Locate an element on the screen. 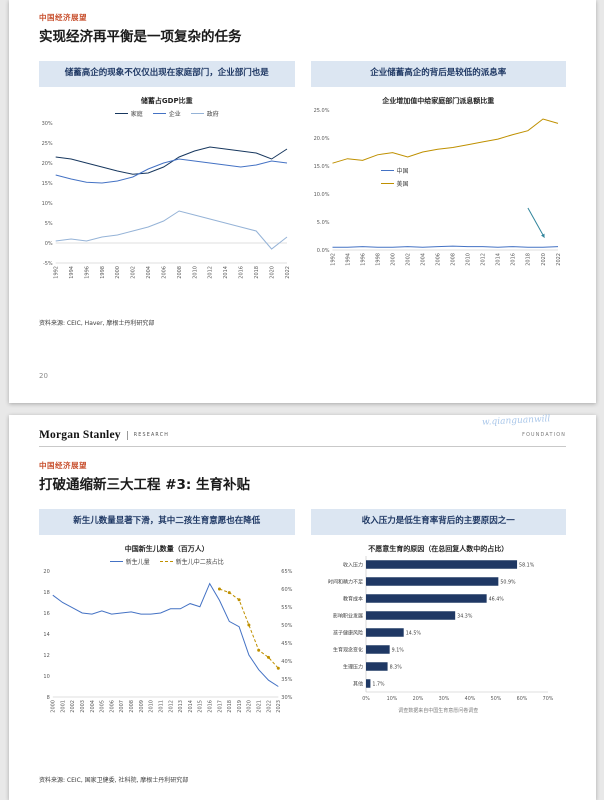 The image size is (604, 800). svg-text: 2013 is located at coordinates (181, 706).